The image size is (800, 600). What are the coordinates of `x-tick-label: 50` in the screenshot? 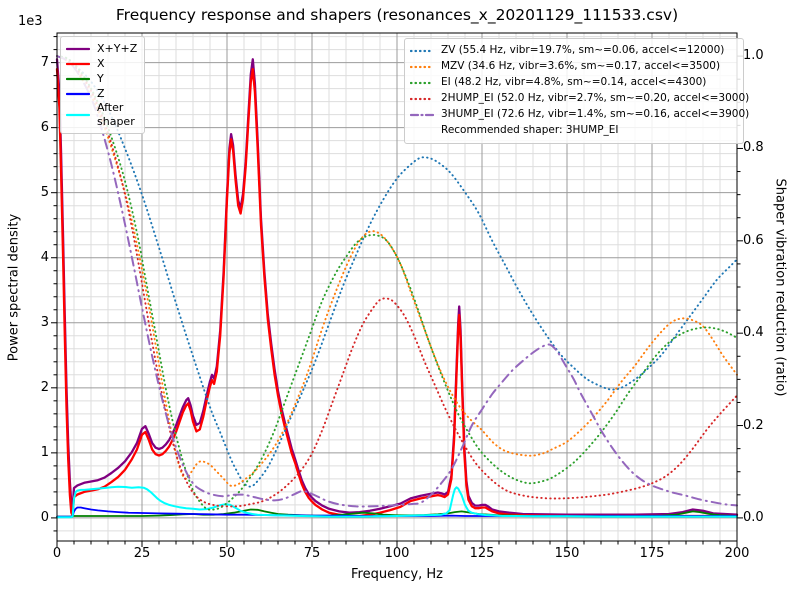 It's located at (227, 553).